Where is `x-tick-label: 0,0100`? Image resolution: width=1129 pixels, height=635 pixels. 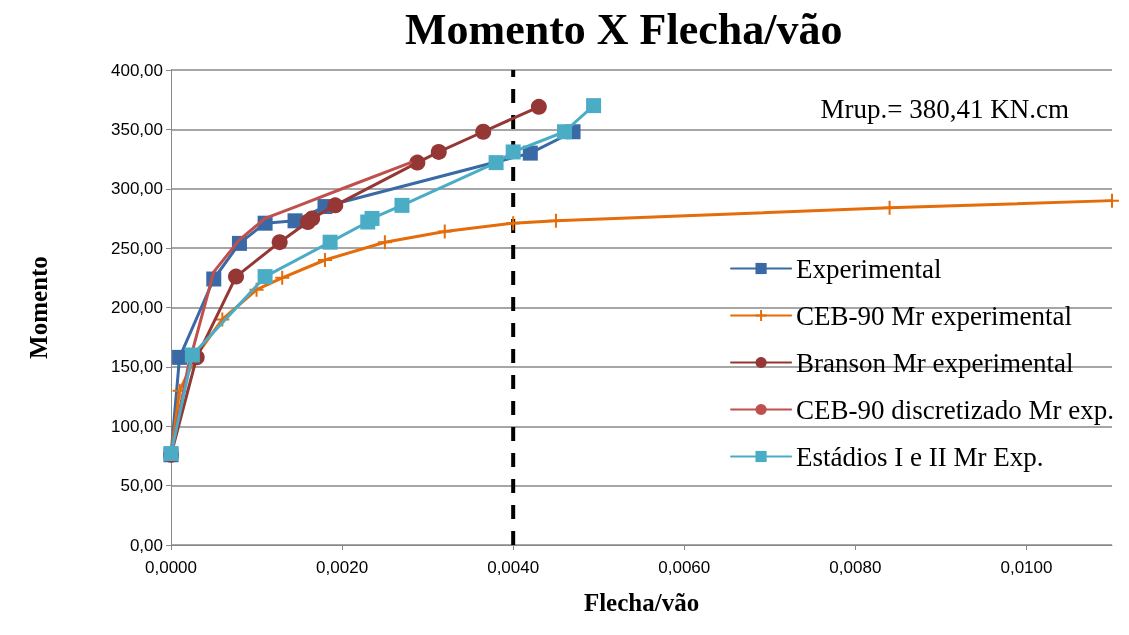
x-tick-label: 0,0100 is located at coordinates (1026, 567).